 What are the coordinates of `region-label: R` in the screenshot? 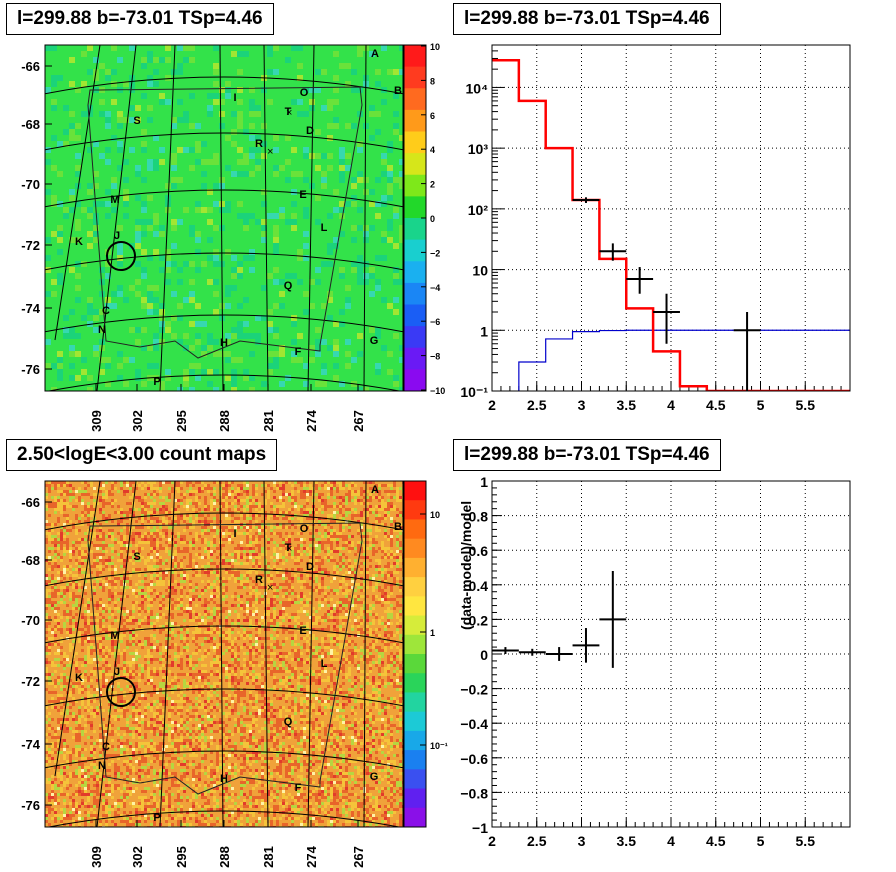 It's located at (259, 580).